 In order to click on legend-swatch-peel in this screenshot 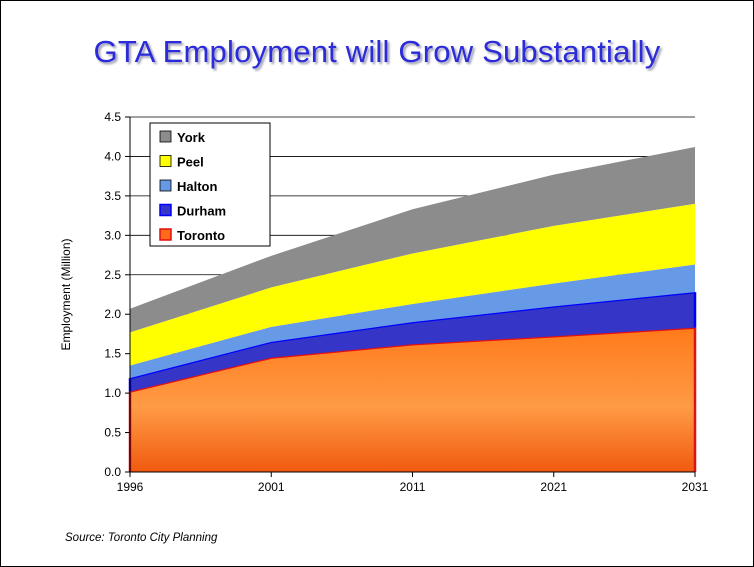, I will do `click(165, 161)`.